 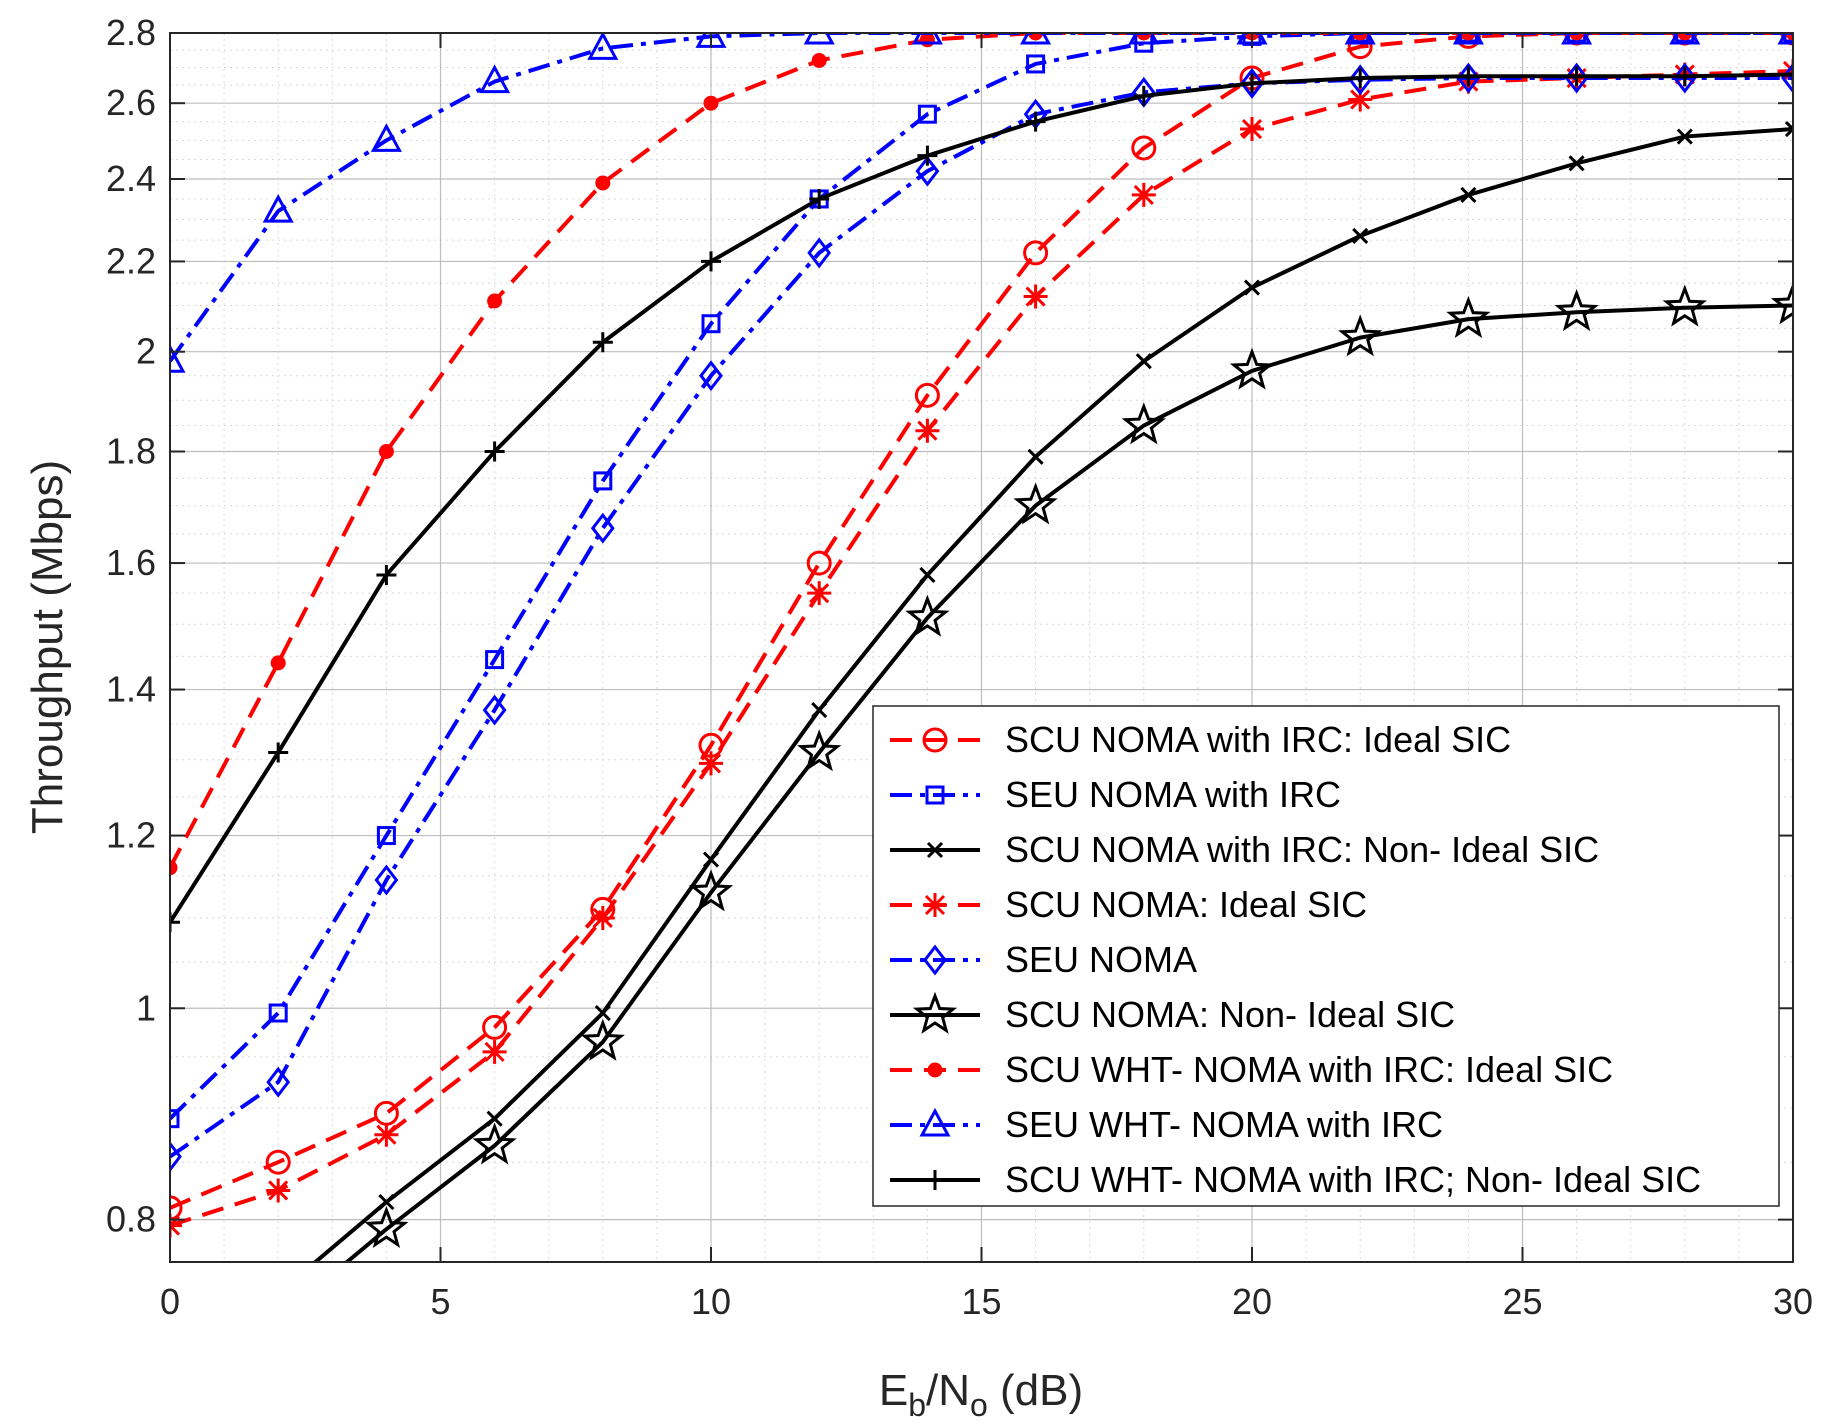 What do you see at coordinates (1251, 1069) in the screenshot?
I see `legend-entry: SCU WHT- NOMA with IRC: Ideal SIC` at bounding box center [1251, 1069].